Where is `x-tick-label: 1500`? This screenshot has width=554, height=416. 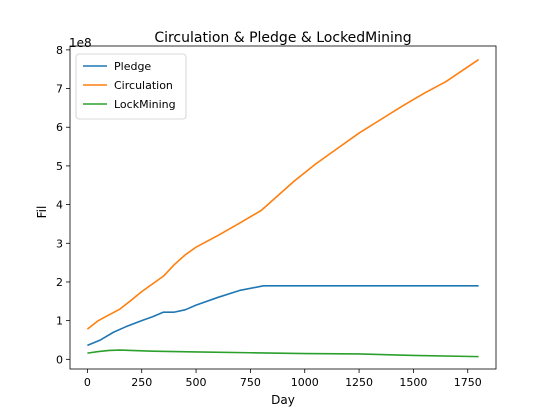 x-tick-label: 1500 is located at coordinates (413, 382).